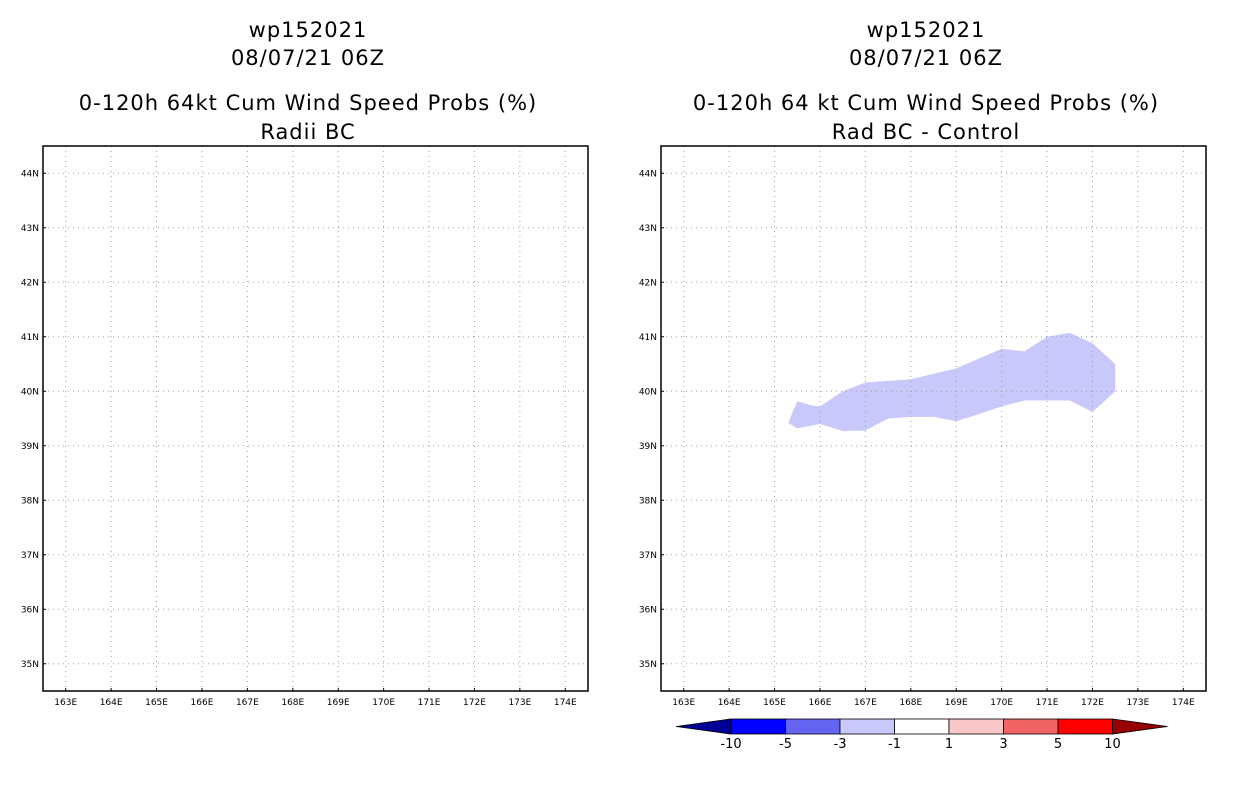 This screenshot has width=1236, height=800. Describe the element at coordinates (648, 665) in the screenshot. I see `right-y-tick-label: 35N` at that location.